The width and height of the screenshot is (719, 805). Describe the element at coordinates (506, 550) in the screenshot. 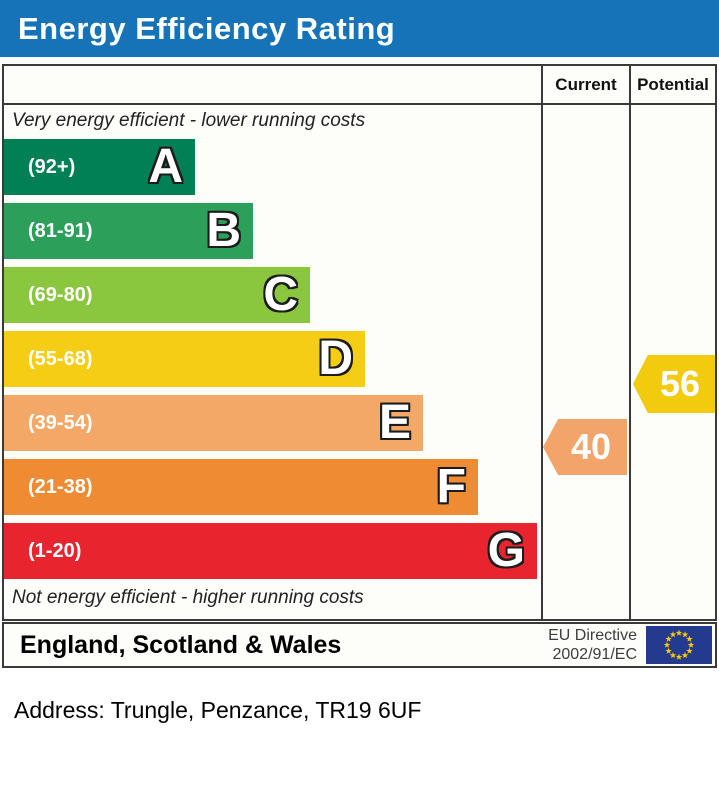

I see `band-g-letter: G` at that location.